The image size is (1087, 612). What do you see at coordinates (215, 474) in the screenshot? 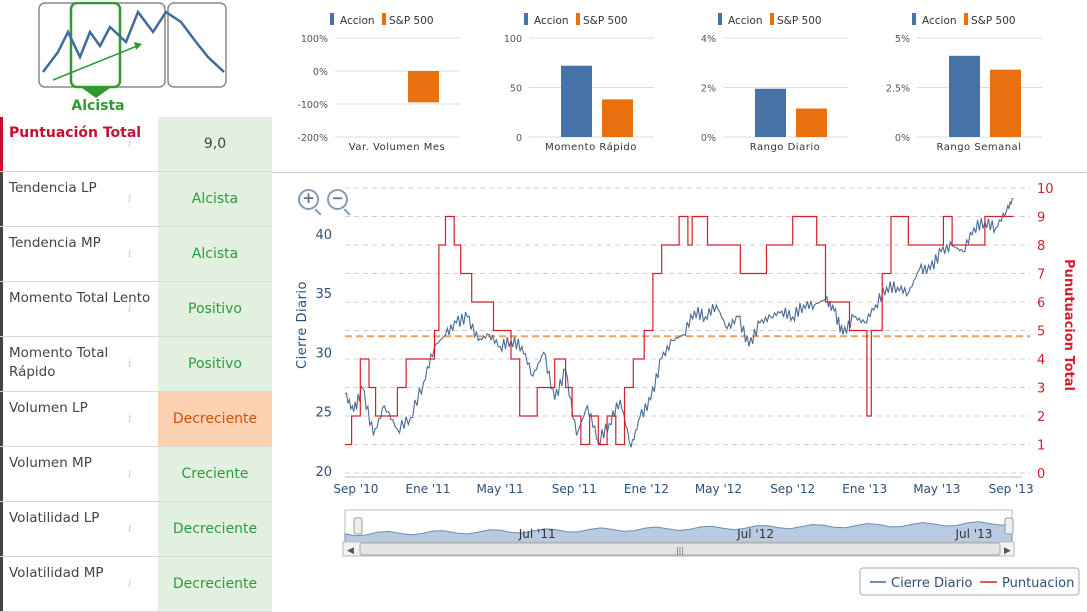
I see `indicator-value: Creciente` at bounding box center [215, 474].